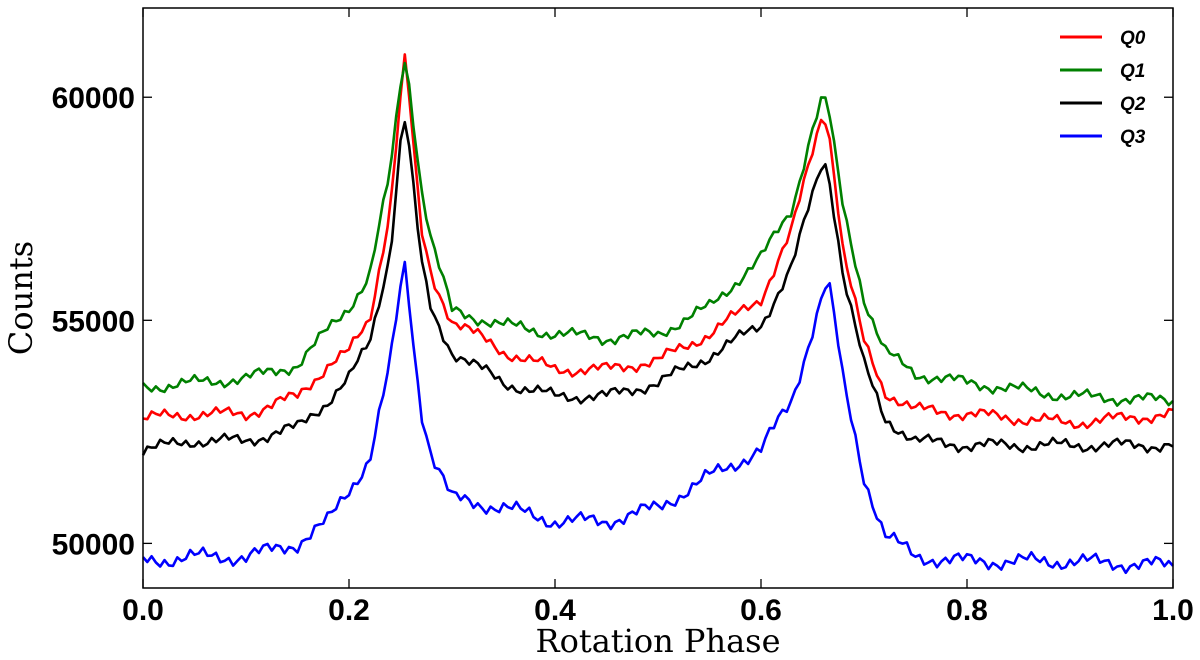 The width and height of the screenshot is (1200, 660). I want to click on x-tick-label: 0.0, so click(143, 610).